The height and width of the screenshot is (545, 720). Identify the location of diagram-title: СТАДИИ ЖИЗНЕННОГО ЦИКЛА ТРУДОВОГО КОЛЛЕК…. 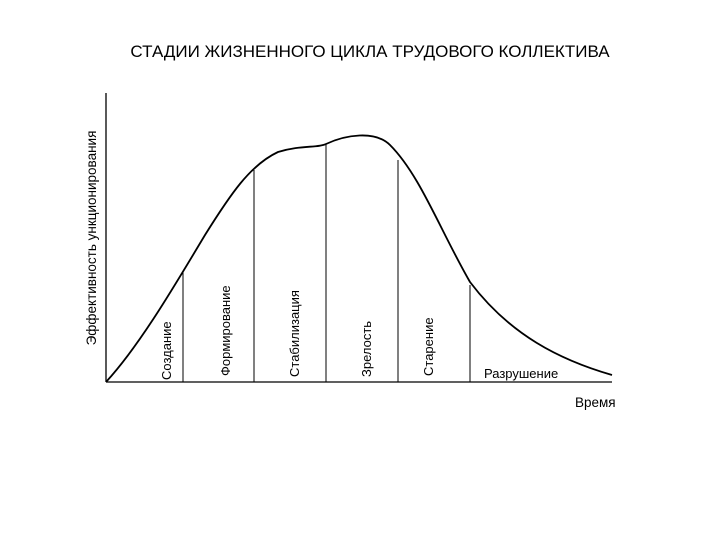
(370, 51).